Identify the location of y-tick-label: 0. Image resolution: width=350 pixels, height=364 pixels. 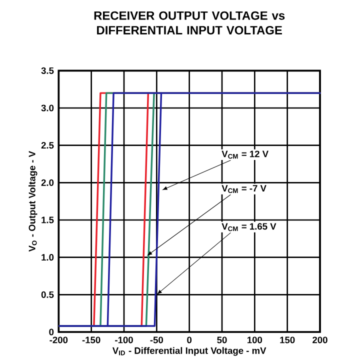
(51, 332).